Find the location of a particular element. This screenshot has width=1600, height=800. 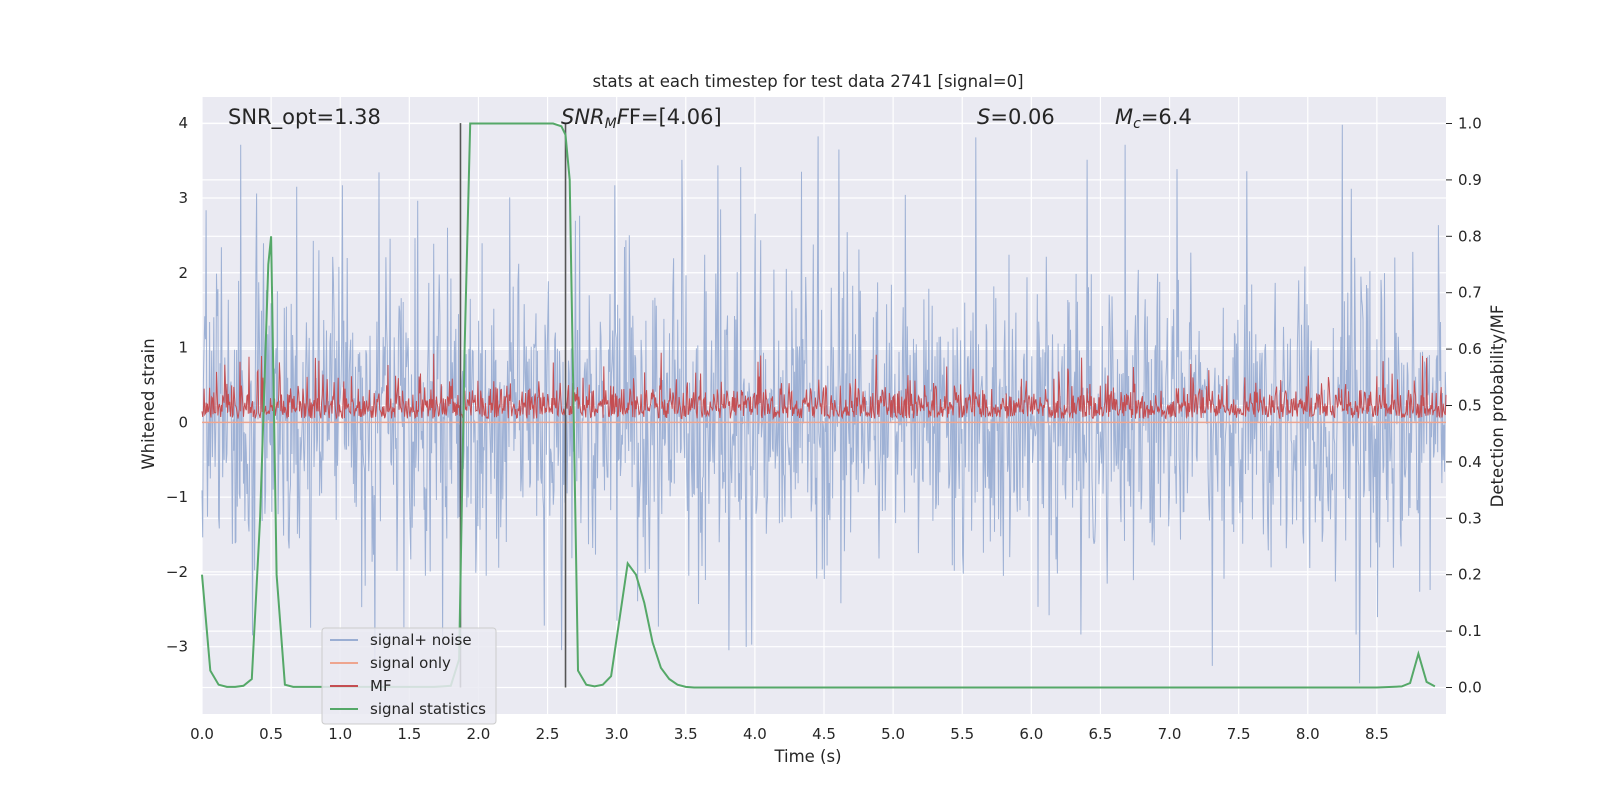

y2-tick-label: 0.6 is located at coordinates (1470, 349).